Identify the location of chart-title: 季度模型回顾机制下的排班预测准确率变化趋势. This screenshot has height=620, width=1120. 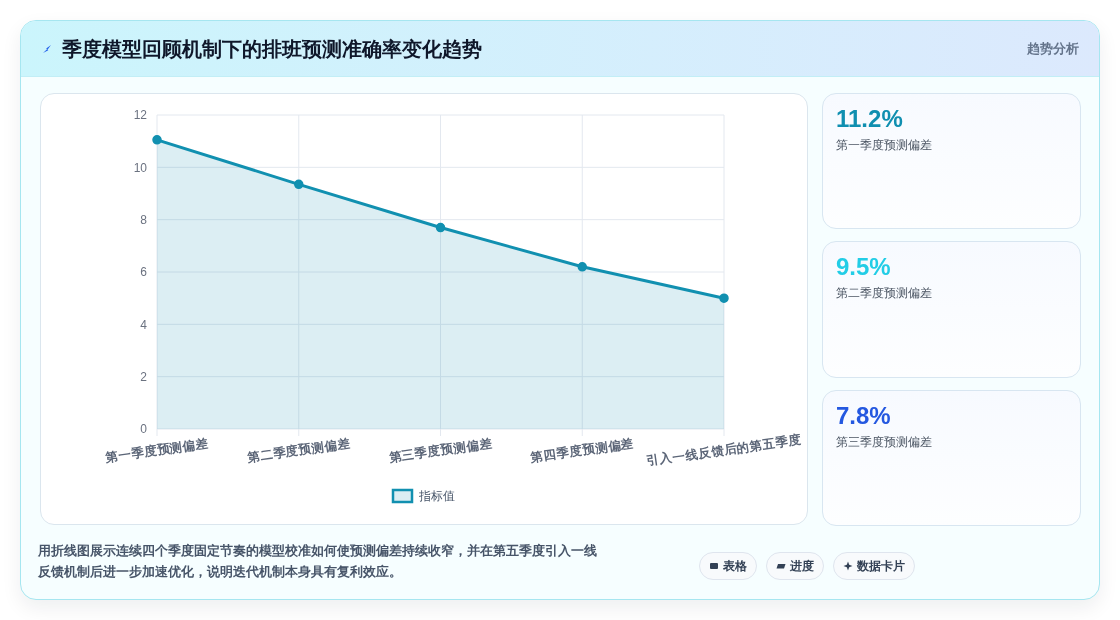
(272, 49).